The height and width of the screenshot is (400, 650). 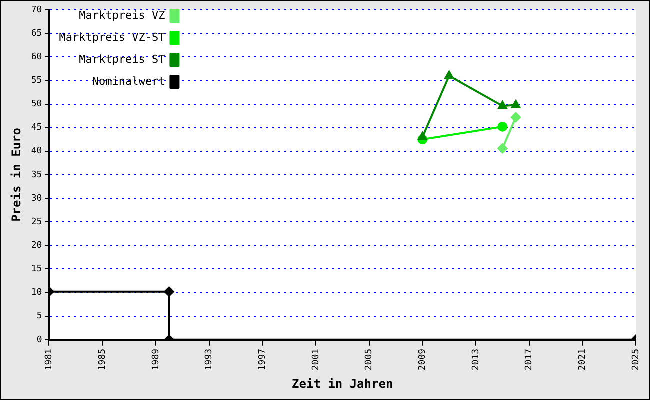 What do you see at coordinates (636, 359) in the screenshot?
I see `x-tick-label: 2025` at bounding box center [636, 359].